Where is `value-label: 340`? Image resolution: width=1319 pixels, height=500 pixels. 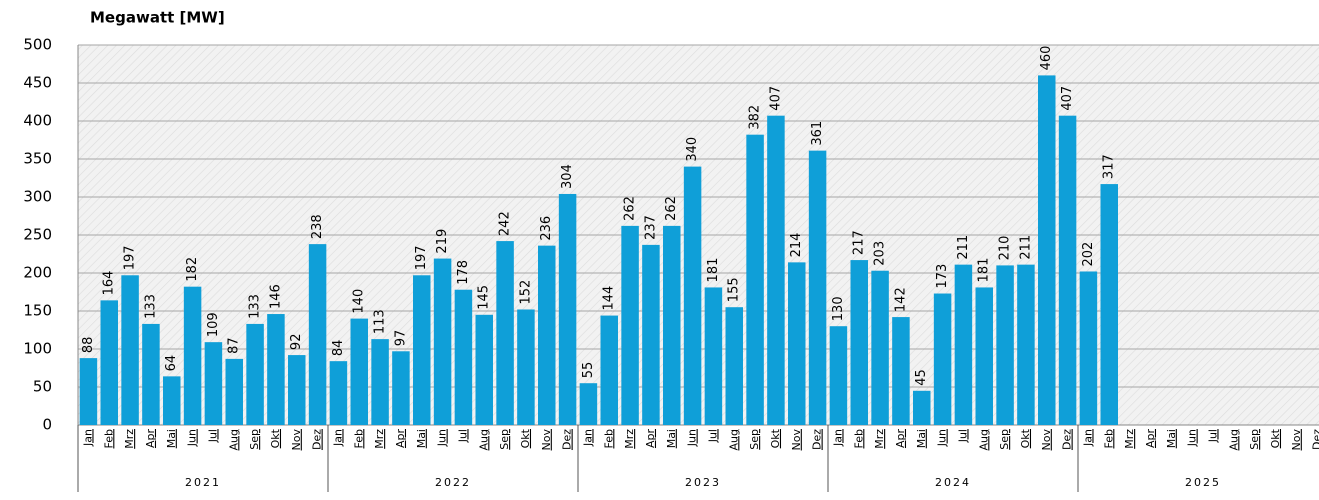 value-label: 340 is located at coordinates (692, 149).